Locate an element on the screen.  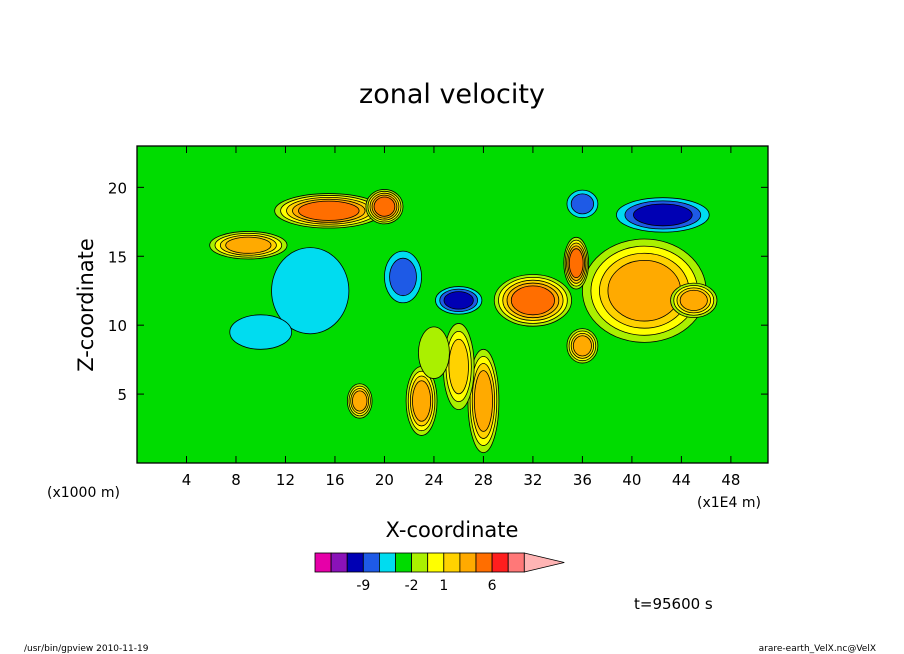
time-label: t=95600 s is located at coordinates (673, 604).